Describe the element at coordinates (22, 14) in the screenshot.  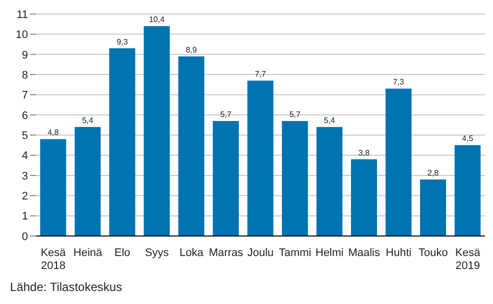
I see `y-tick-label: 11` at that location.